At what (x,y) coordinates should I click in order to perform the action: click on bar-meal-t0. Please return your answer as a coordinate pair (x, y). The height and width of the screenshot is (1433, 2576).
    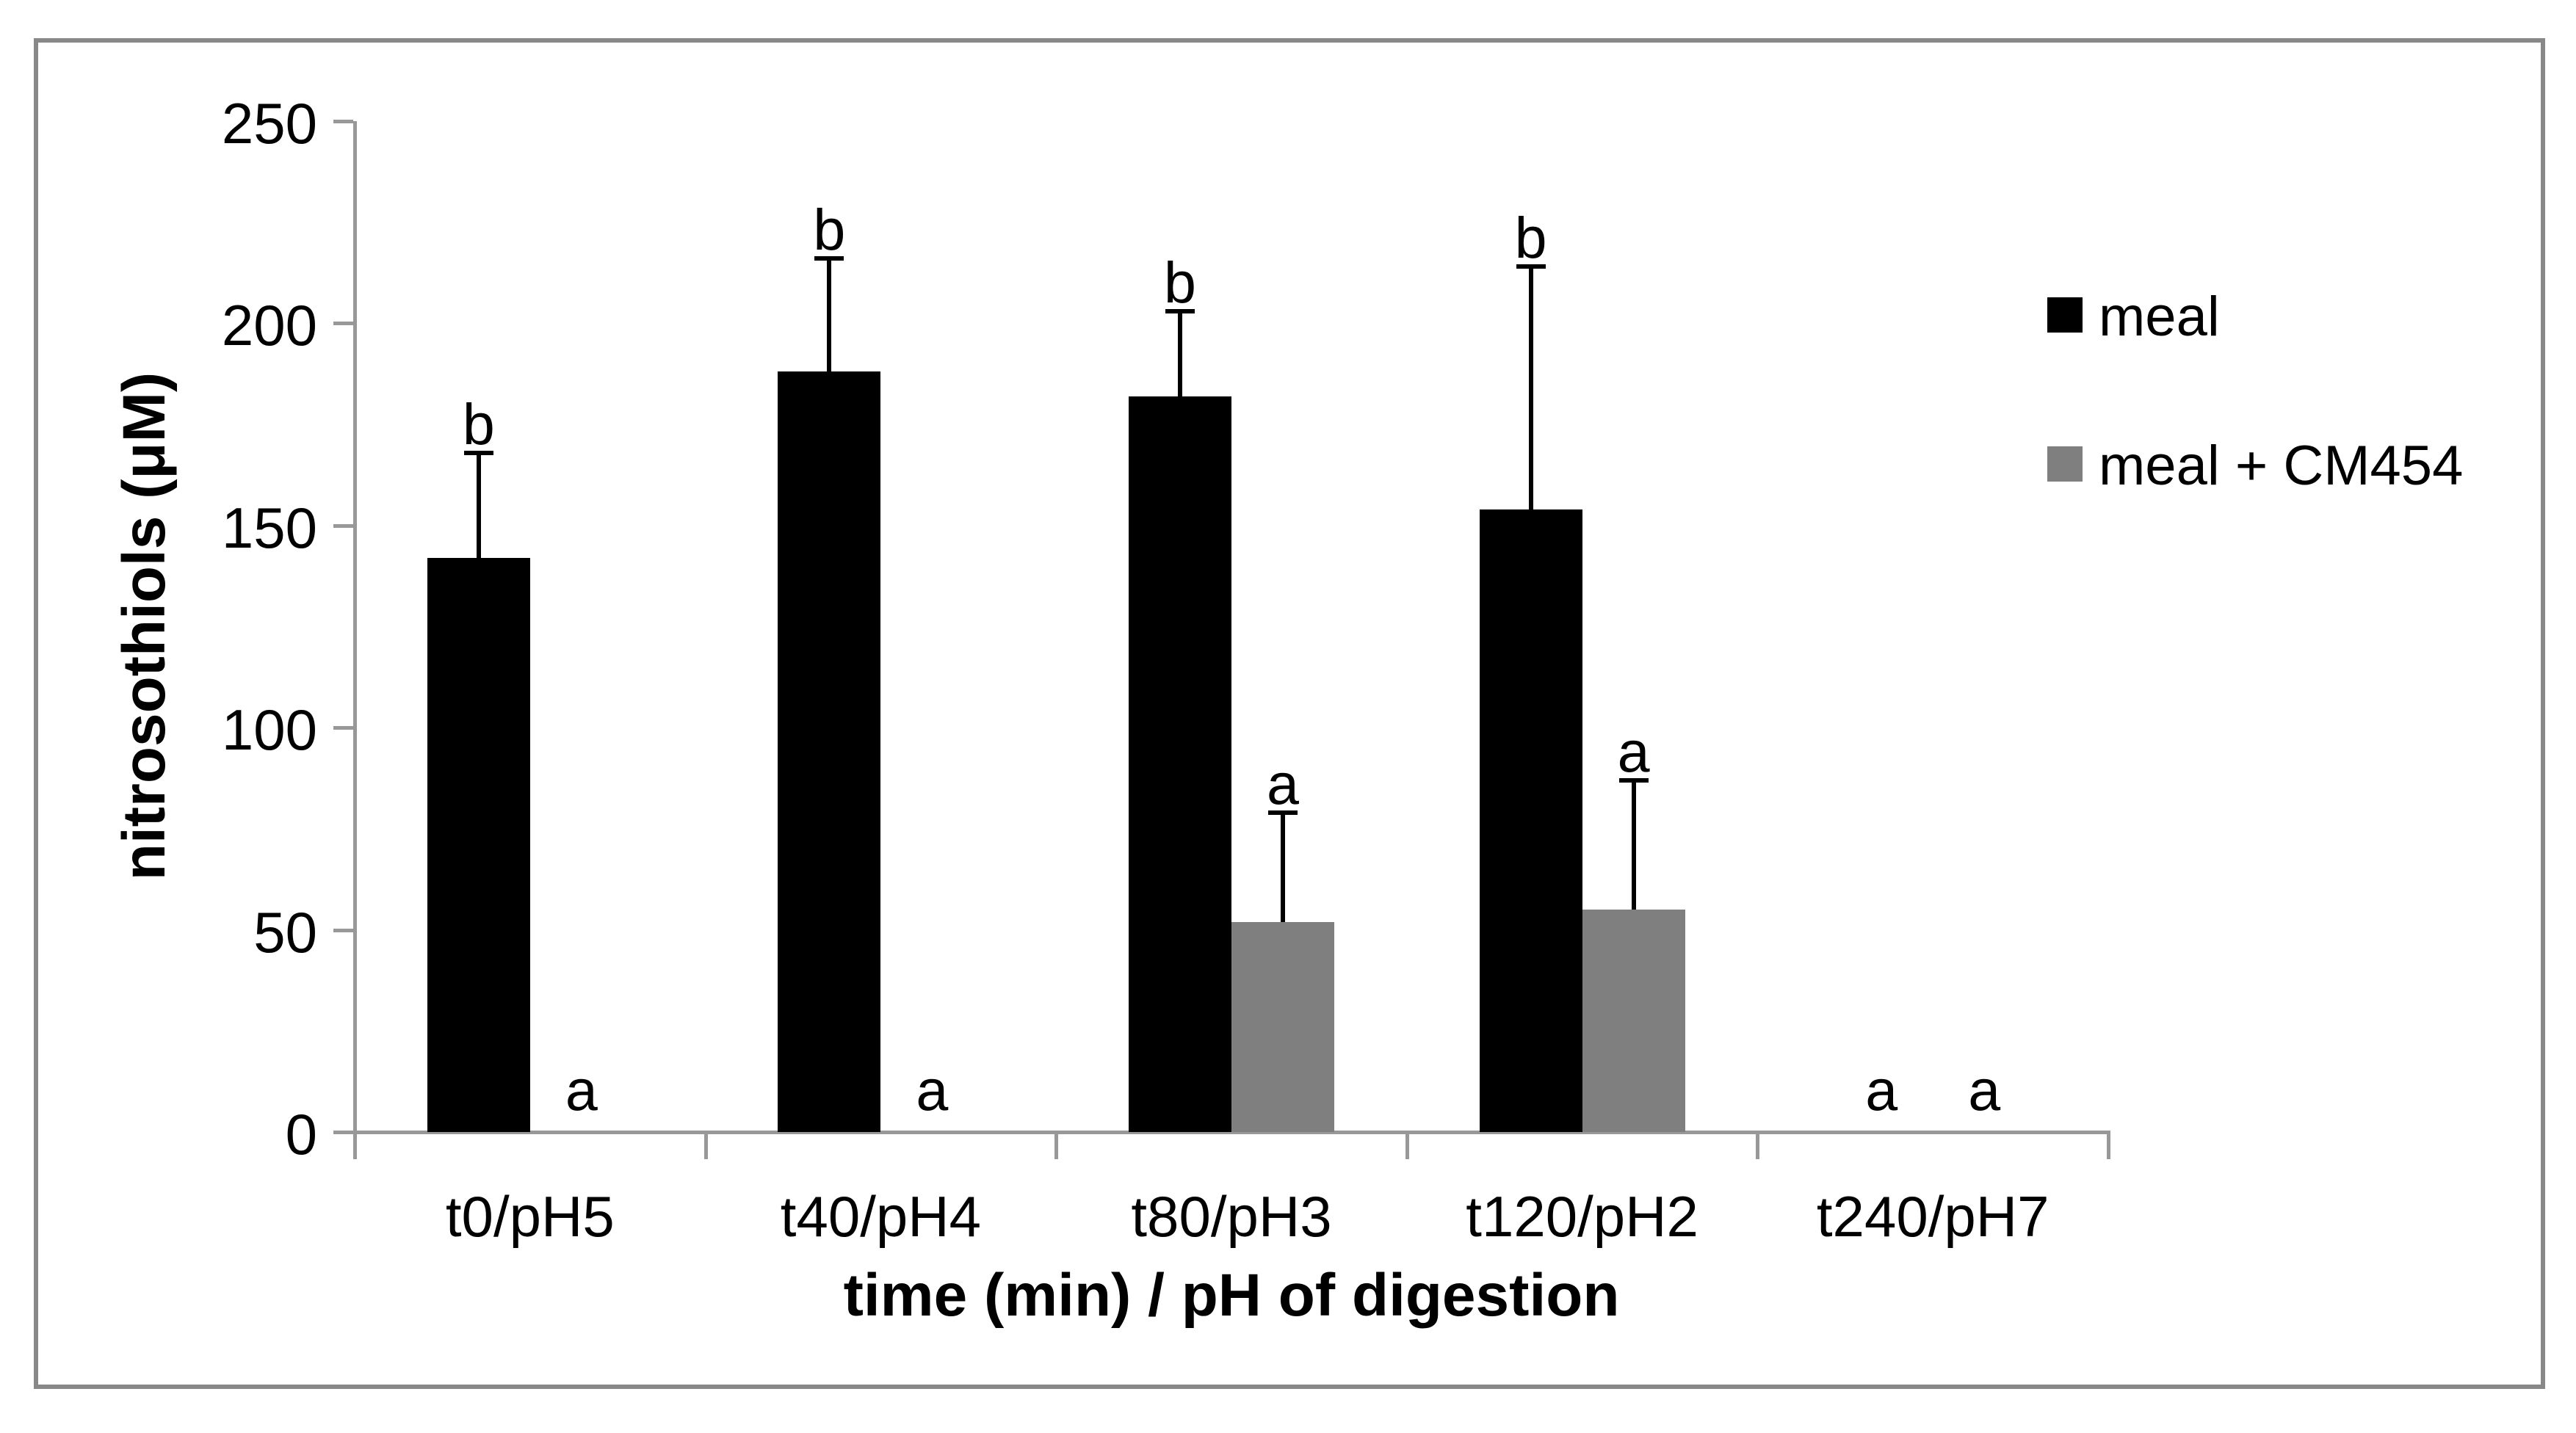
    Looking at the image, I should click on (478, 844).